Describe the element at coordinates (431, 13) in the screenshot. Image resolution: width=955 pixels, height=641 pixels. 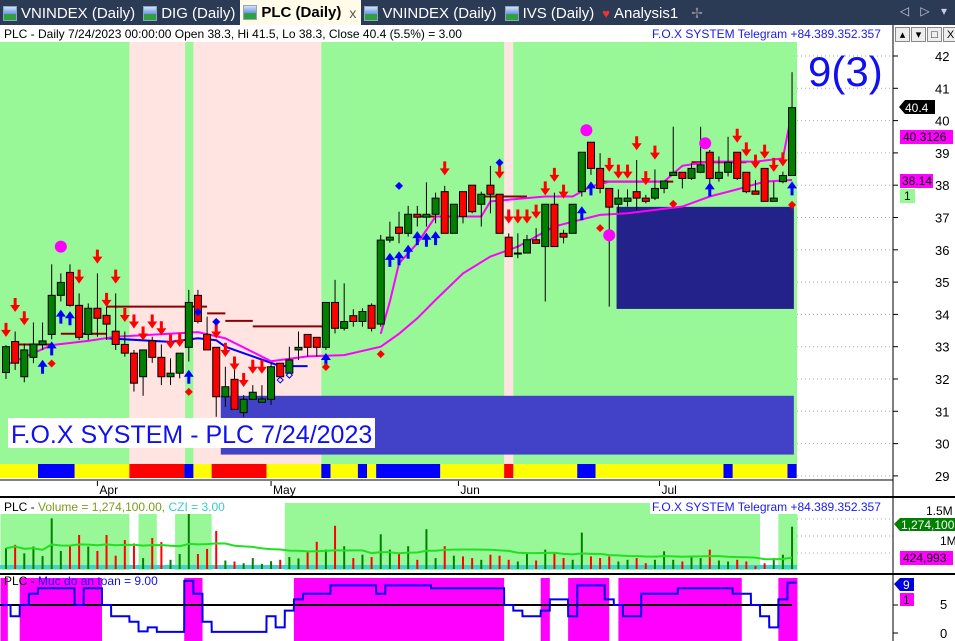
I see `tab-vnindex-2: VNINDEX (Daily)` at that location.